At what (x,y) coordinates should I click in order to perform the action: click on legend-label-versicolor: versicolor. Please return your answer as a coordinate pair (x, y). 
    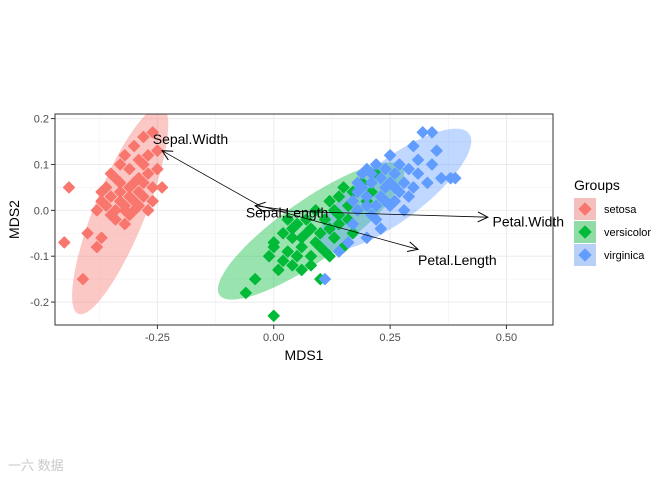
    Looking at the image, I should click on (627, 233).